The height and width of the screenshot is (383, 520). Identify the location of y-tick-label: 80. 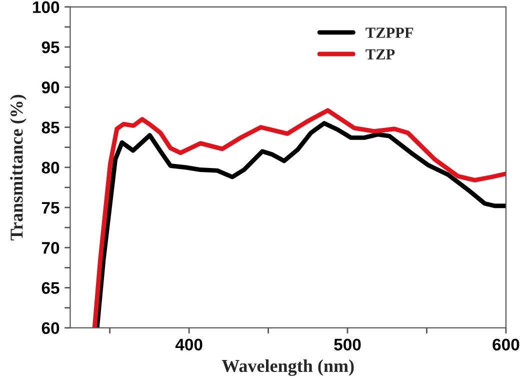
(51, 168).